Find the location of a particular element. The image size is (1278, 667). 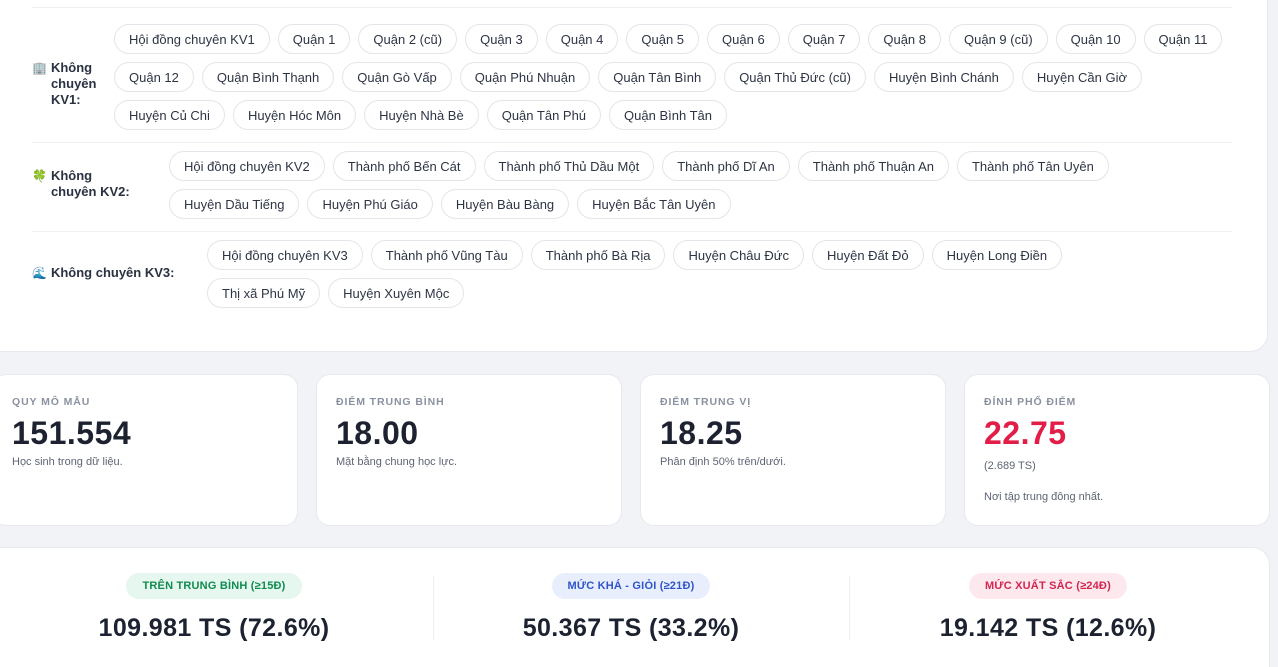

district-chip: Quận Phú Nhuận is located at coordinates (525, 77).